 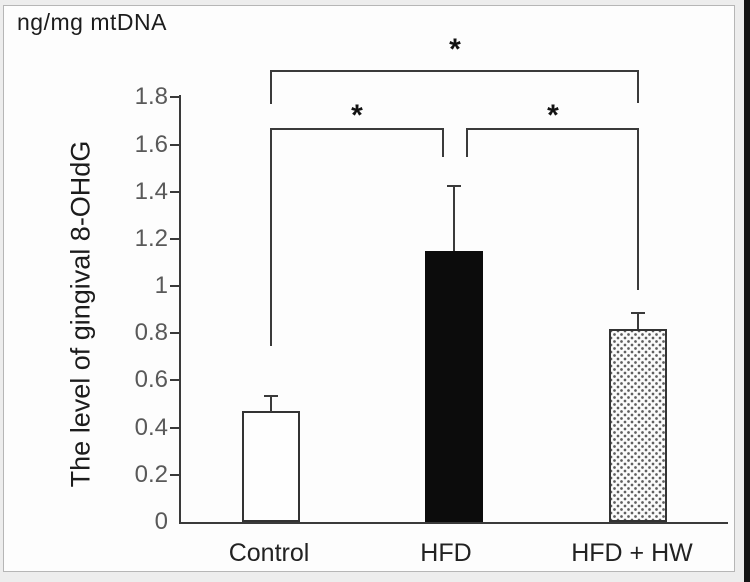 I want to click on y-tick-label: 0.8, so click(x=151, y=332).